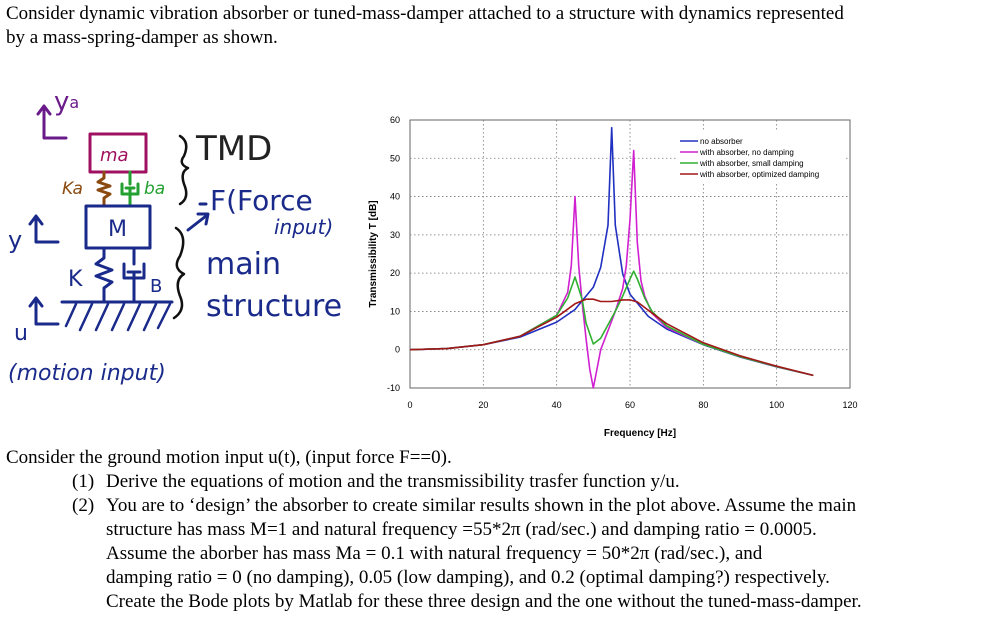 The image size is (996, 630). I want to click on b-label: B, so click(156, 286).